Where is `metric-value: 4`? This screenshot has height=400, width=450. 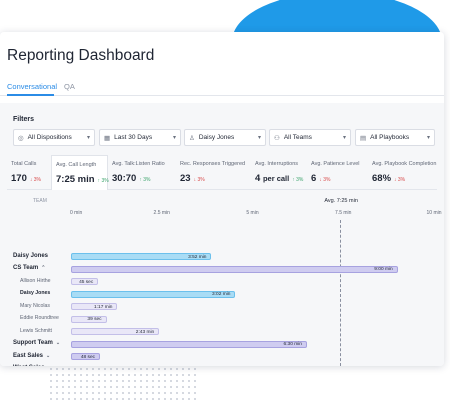 metric-value: 4 is located at coordinates (258, 178).